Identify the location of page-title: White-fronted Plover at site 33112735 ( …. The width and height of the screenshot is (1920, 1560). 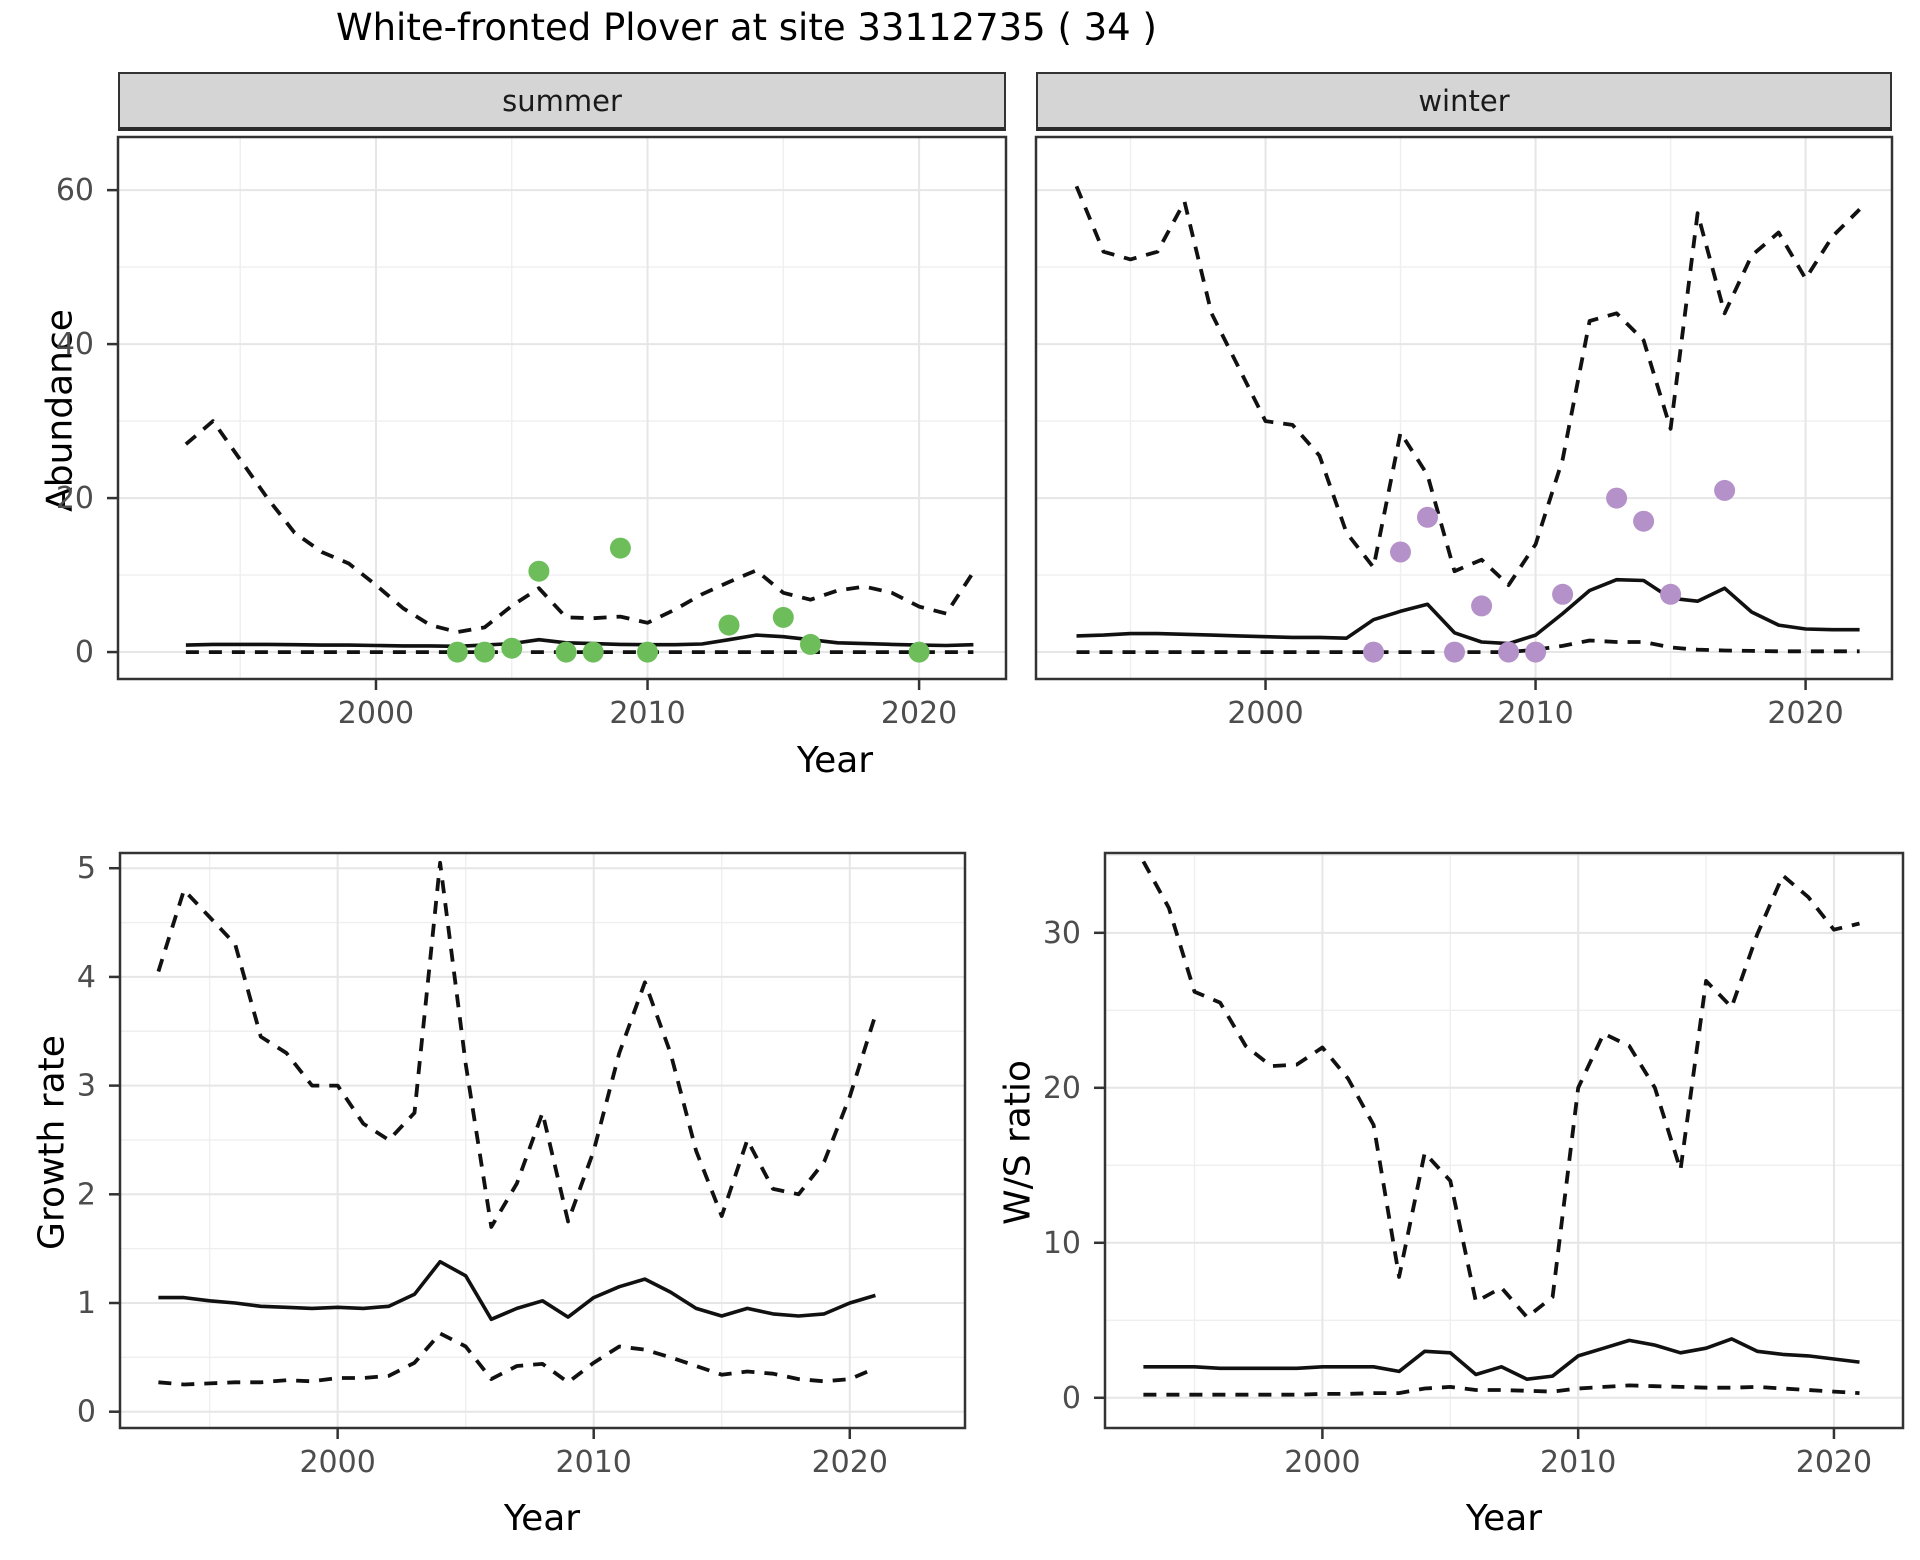
(746, 27).